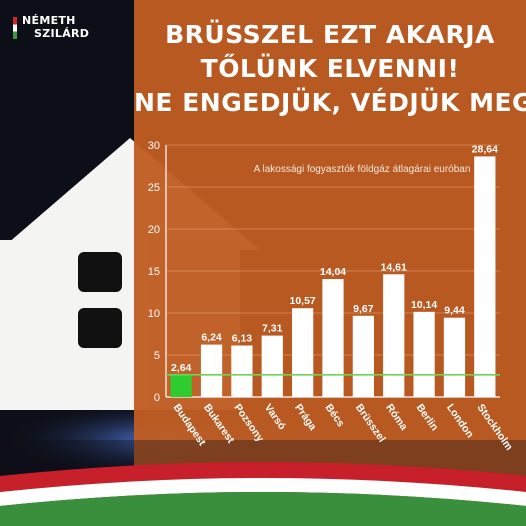 The width and height of the screenshot is (526, 526). Describe the element at coordinates (424, 305) in the screenshot. I see `value-label-8: 10,14` at that location.